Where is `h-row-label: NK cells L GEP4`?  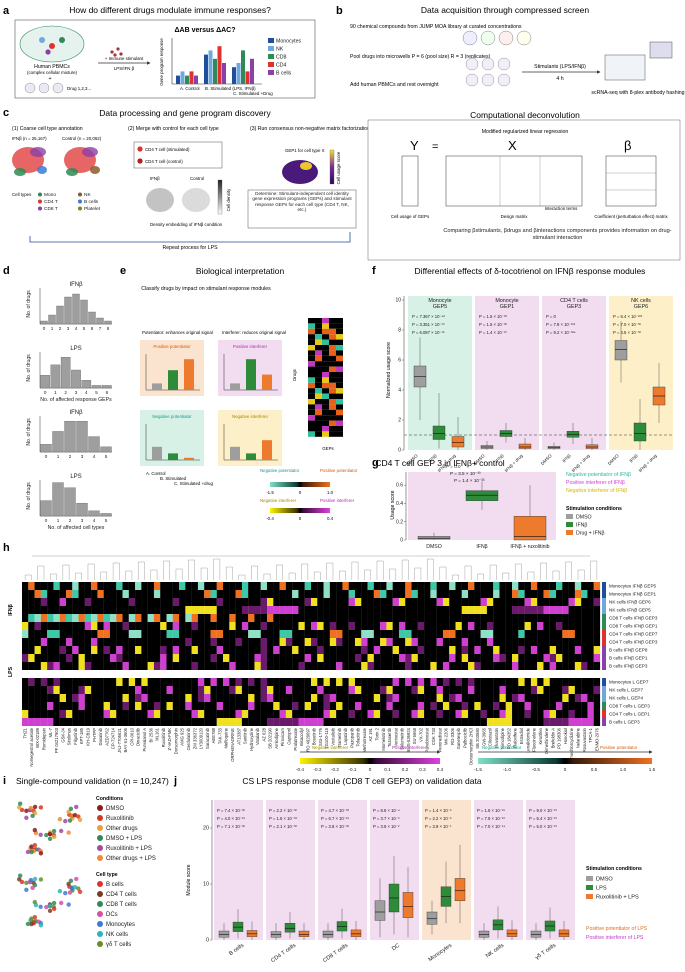
h-row-label: NK cells L GEP4 is located at coordinates (626, 698).